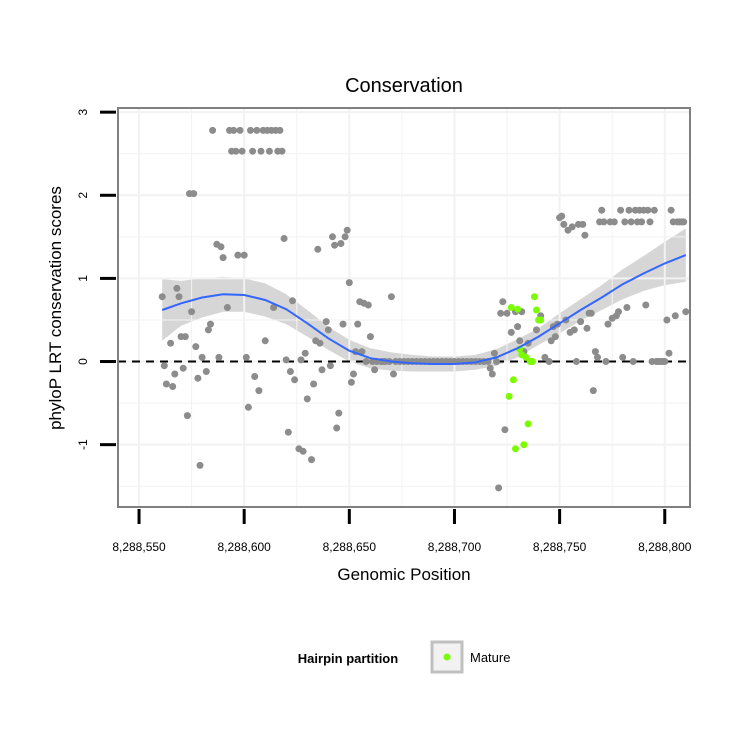 The image size is (750, 750). I want to click on legend-key-mature-dot, so click(447, 657).